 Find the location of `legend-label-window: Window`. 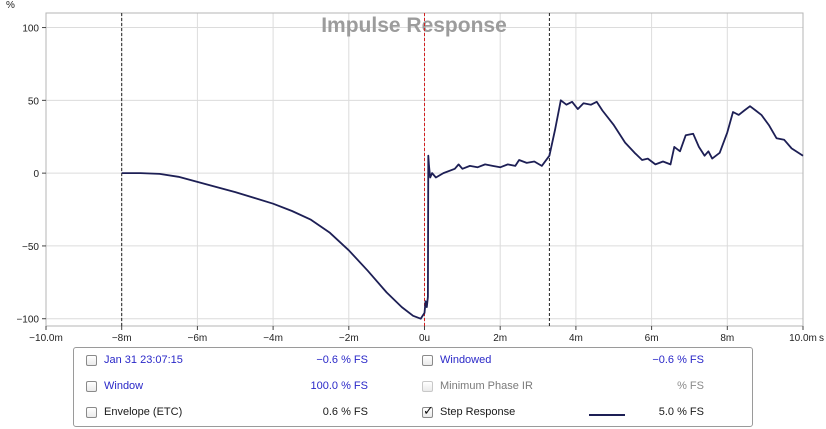

legend-label-window: Window is located at coordinates (124, 386).